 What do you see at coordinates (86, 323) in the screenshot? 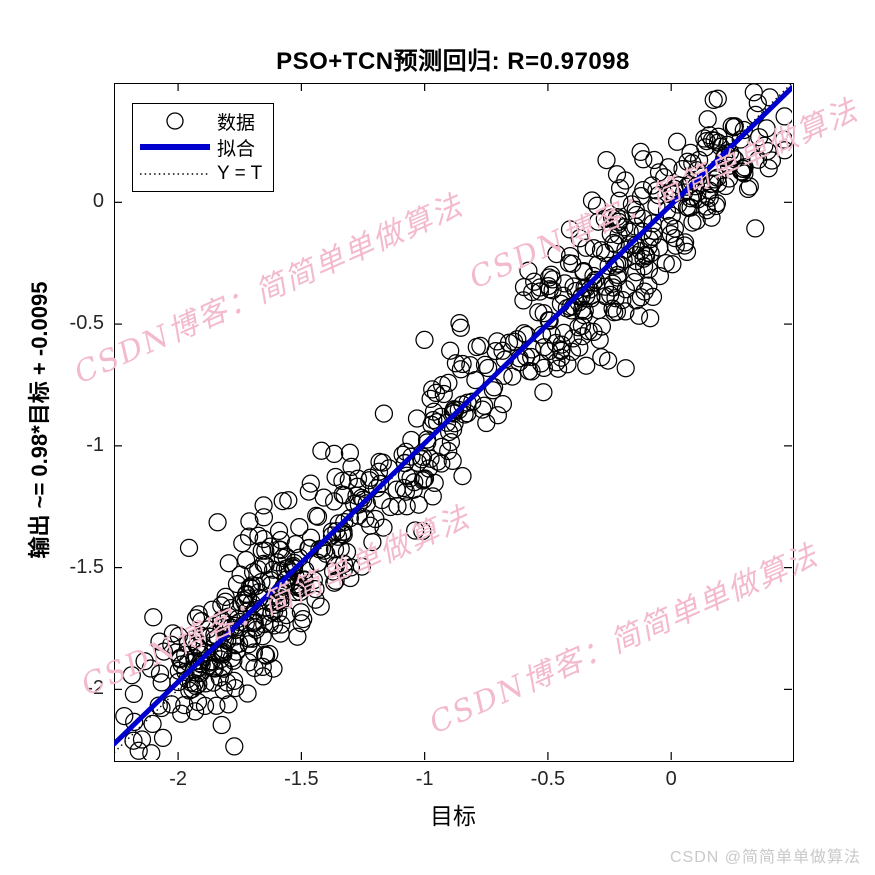
I see `y-tick-label: -0.5` at bounding box center [86, 323].